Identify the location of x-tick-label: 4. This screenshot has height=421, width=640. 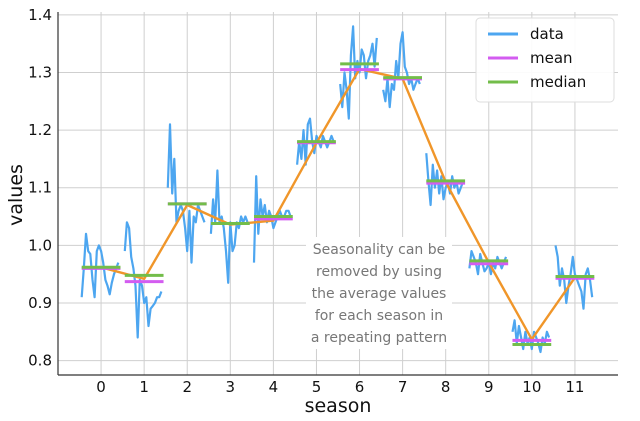
(274, 387).